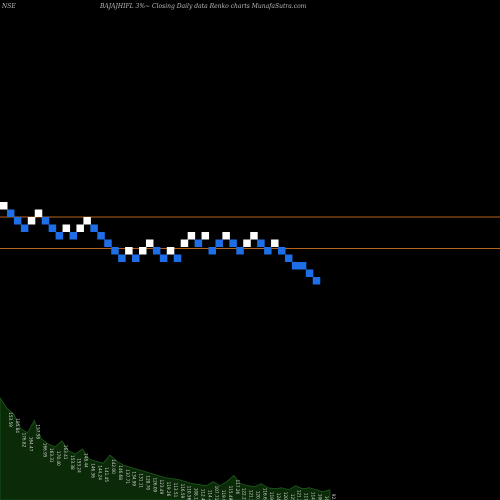 Image resolution: width=500 pixels, height=500 pixels. I want to click on volume-label: 163.41, so click(65, 452).